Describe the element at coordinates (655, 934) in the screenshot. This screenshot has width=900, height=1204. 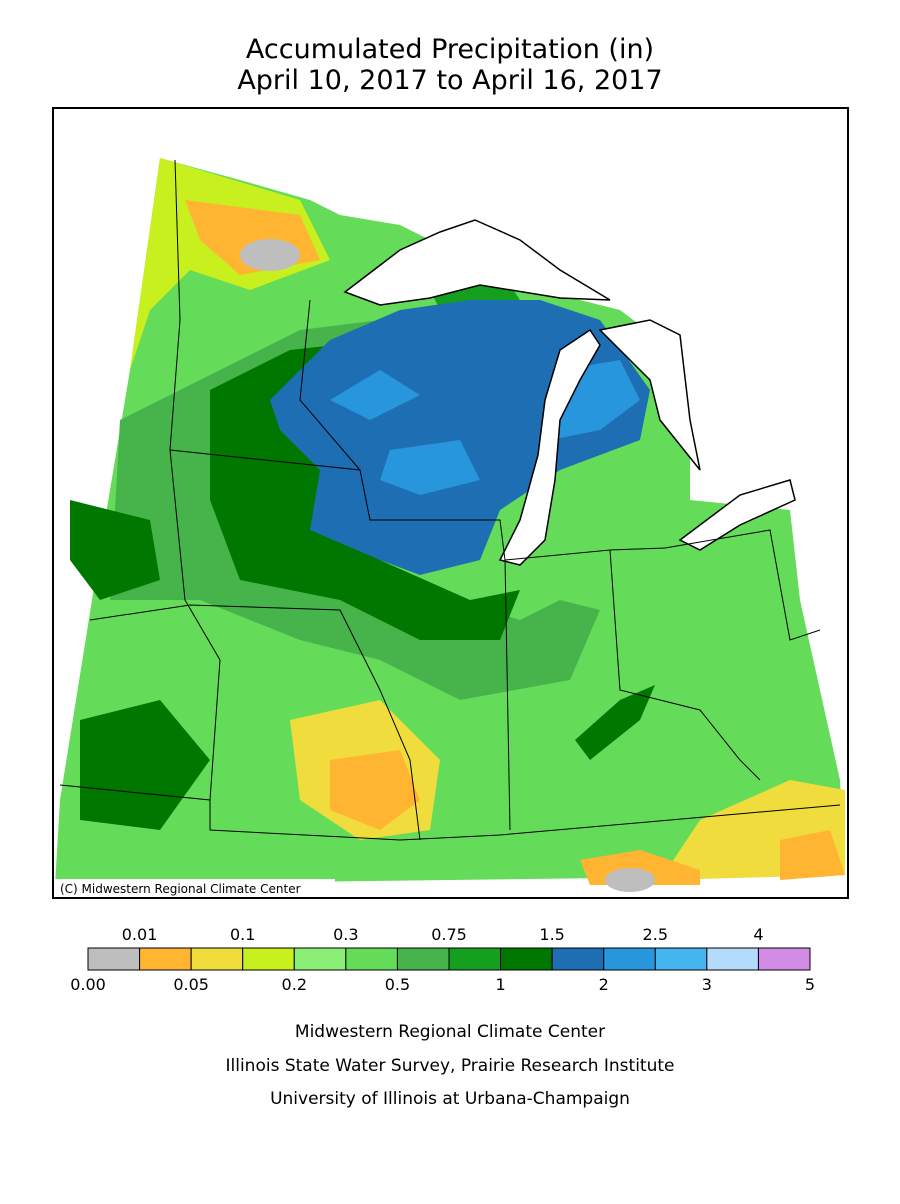
I see `legend-label: 2.5` at that location.